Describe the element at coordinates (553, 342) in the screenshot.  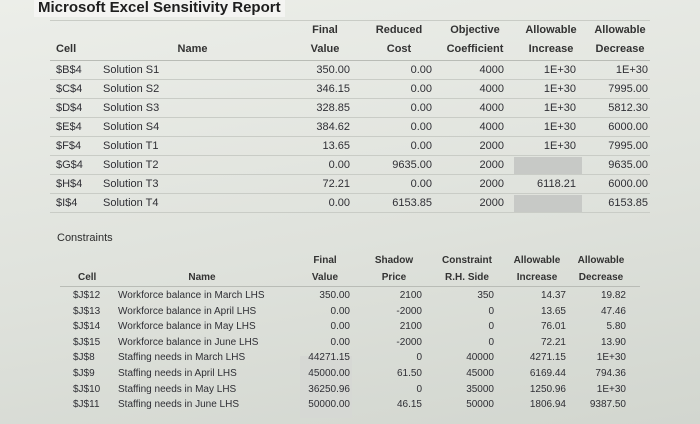
I see `constraint-allowable-increase: 72.21` at that location.